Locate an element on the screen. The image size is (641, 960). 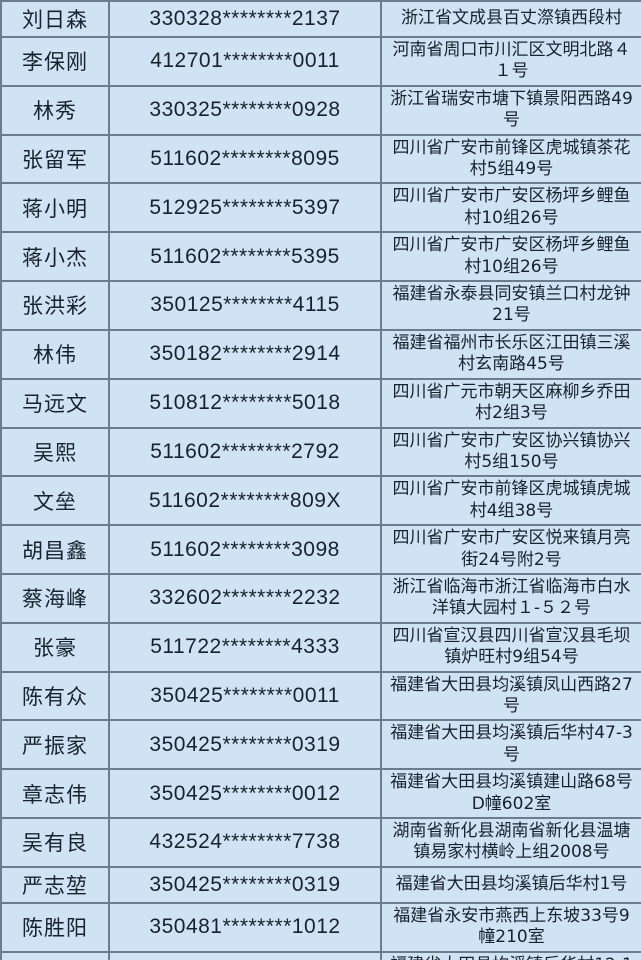
table-row: 严志堃 350425********0319 福建省大田县均溪镇后华村1号 is located at coordinates (320, 884).